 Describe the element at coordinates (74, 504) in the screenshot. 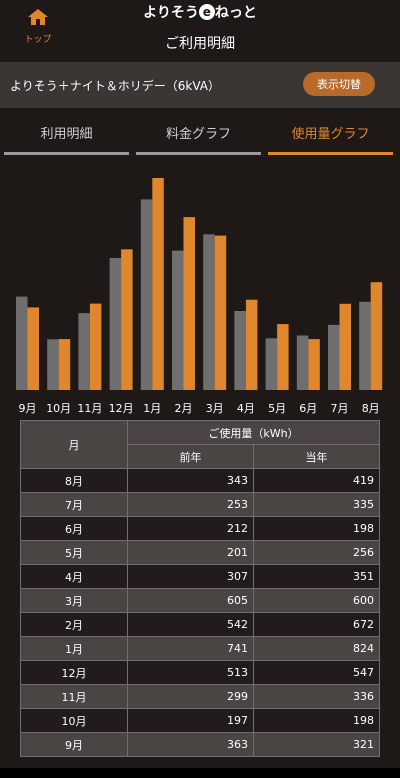

I see `month-cell: 7月` at that location.